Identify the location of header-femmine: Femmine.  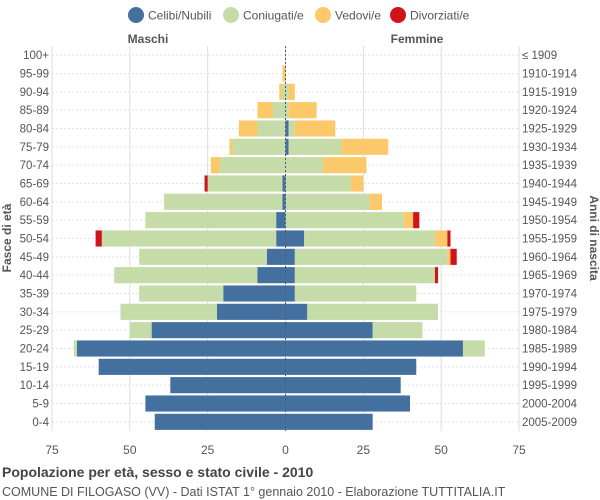
(417, 39).